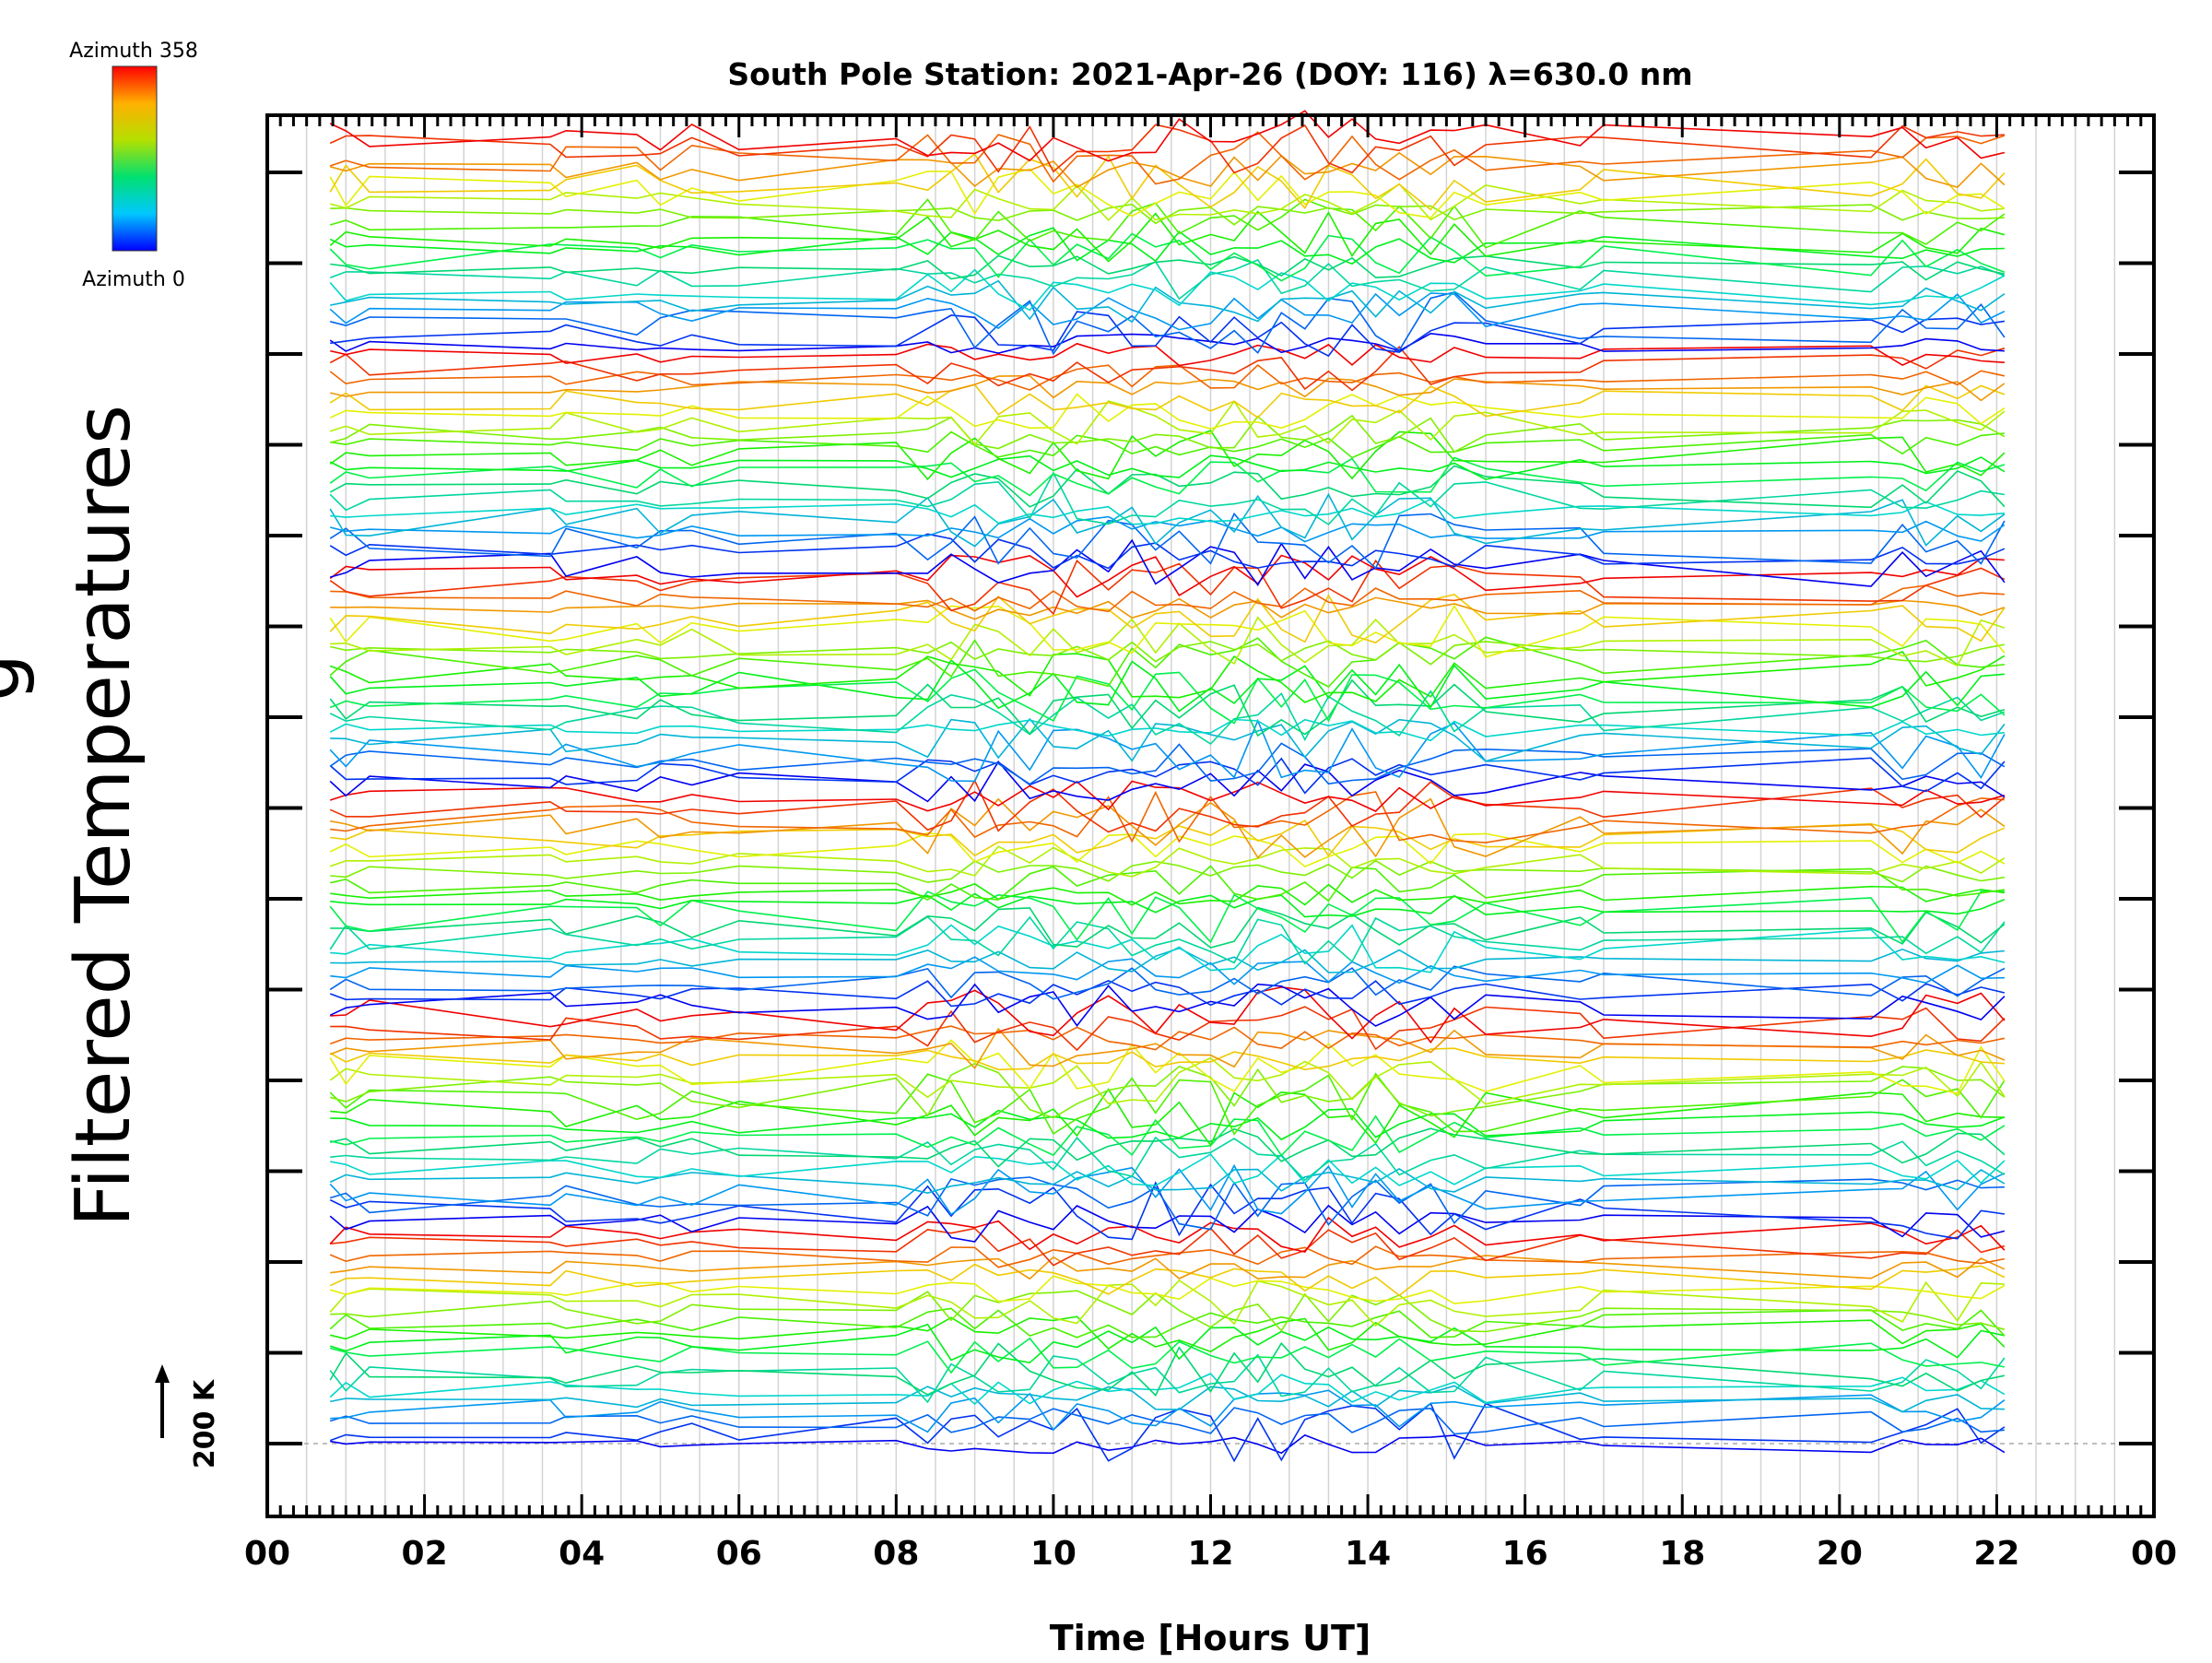  Describe the element at coordinates (1840, 1554) in the screenshot. I see `x-tick-label: 20` at that location.